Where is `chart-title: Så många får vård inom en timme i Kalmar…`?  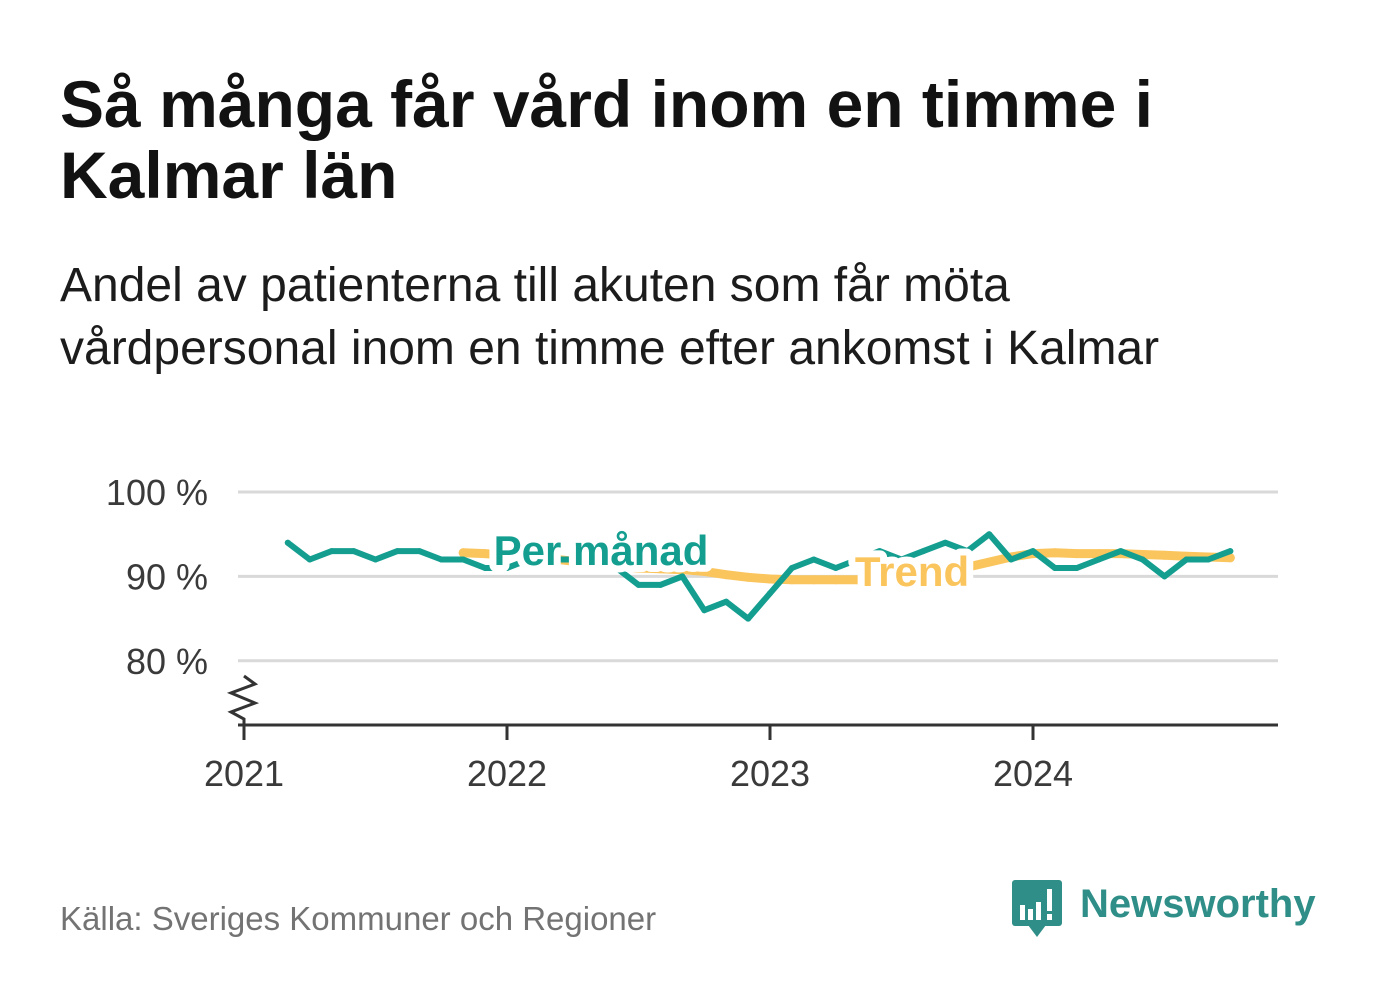 chart-title: Så många får vård inom en timme i Kalmar… is located at coordinates (606, 139).